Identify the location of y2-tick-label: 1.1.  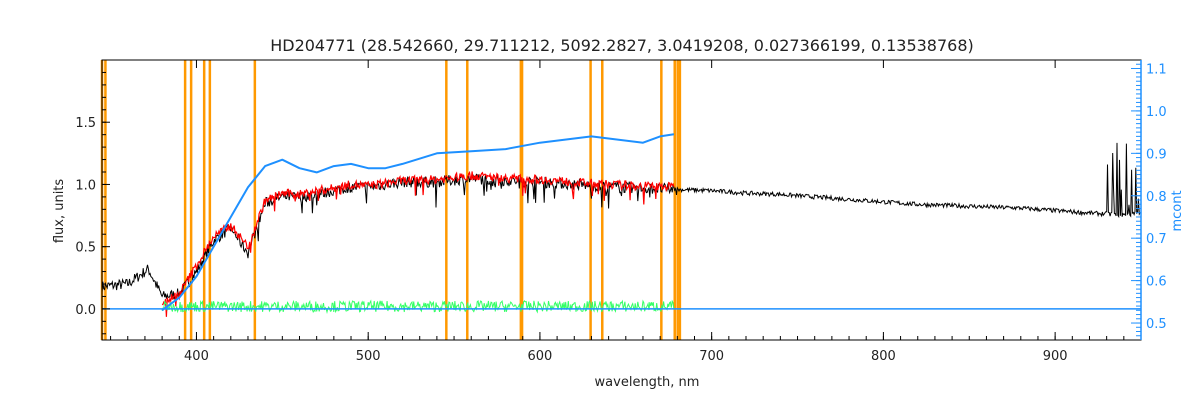
(1156, 69).